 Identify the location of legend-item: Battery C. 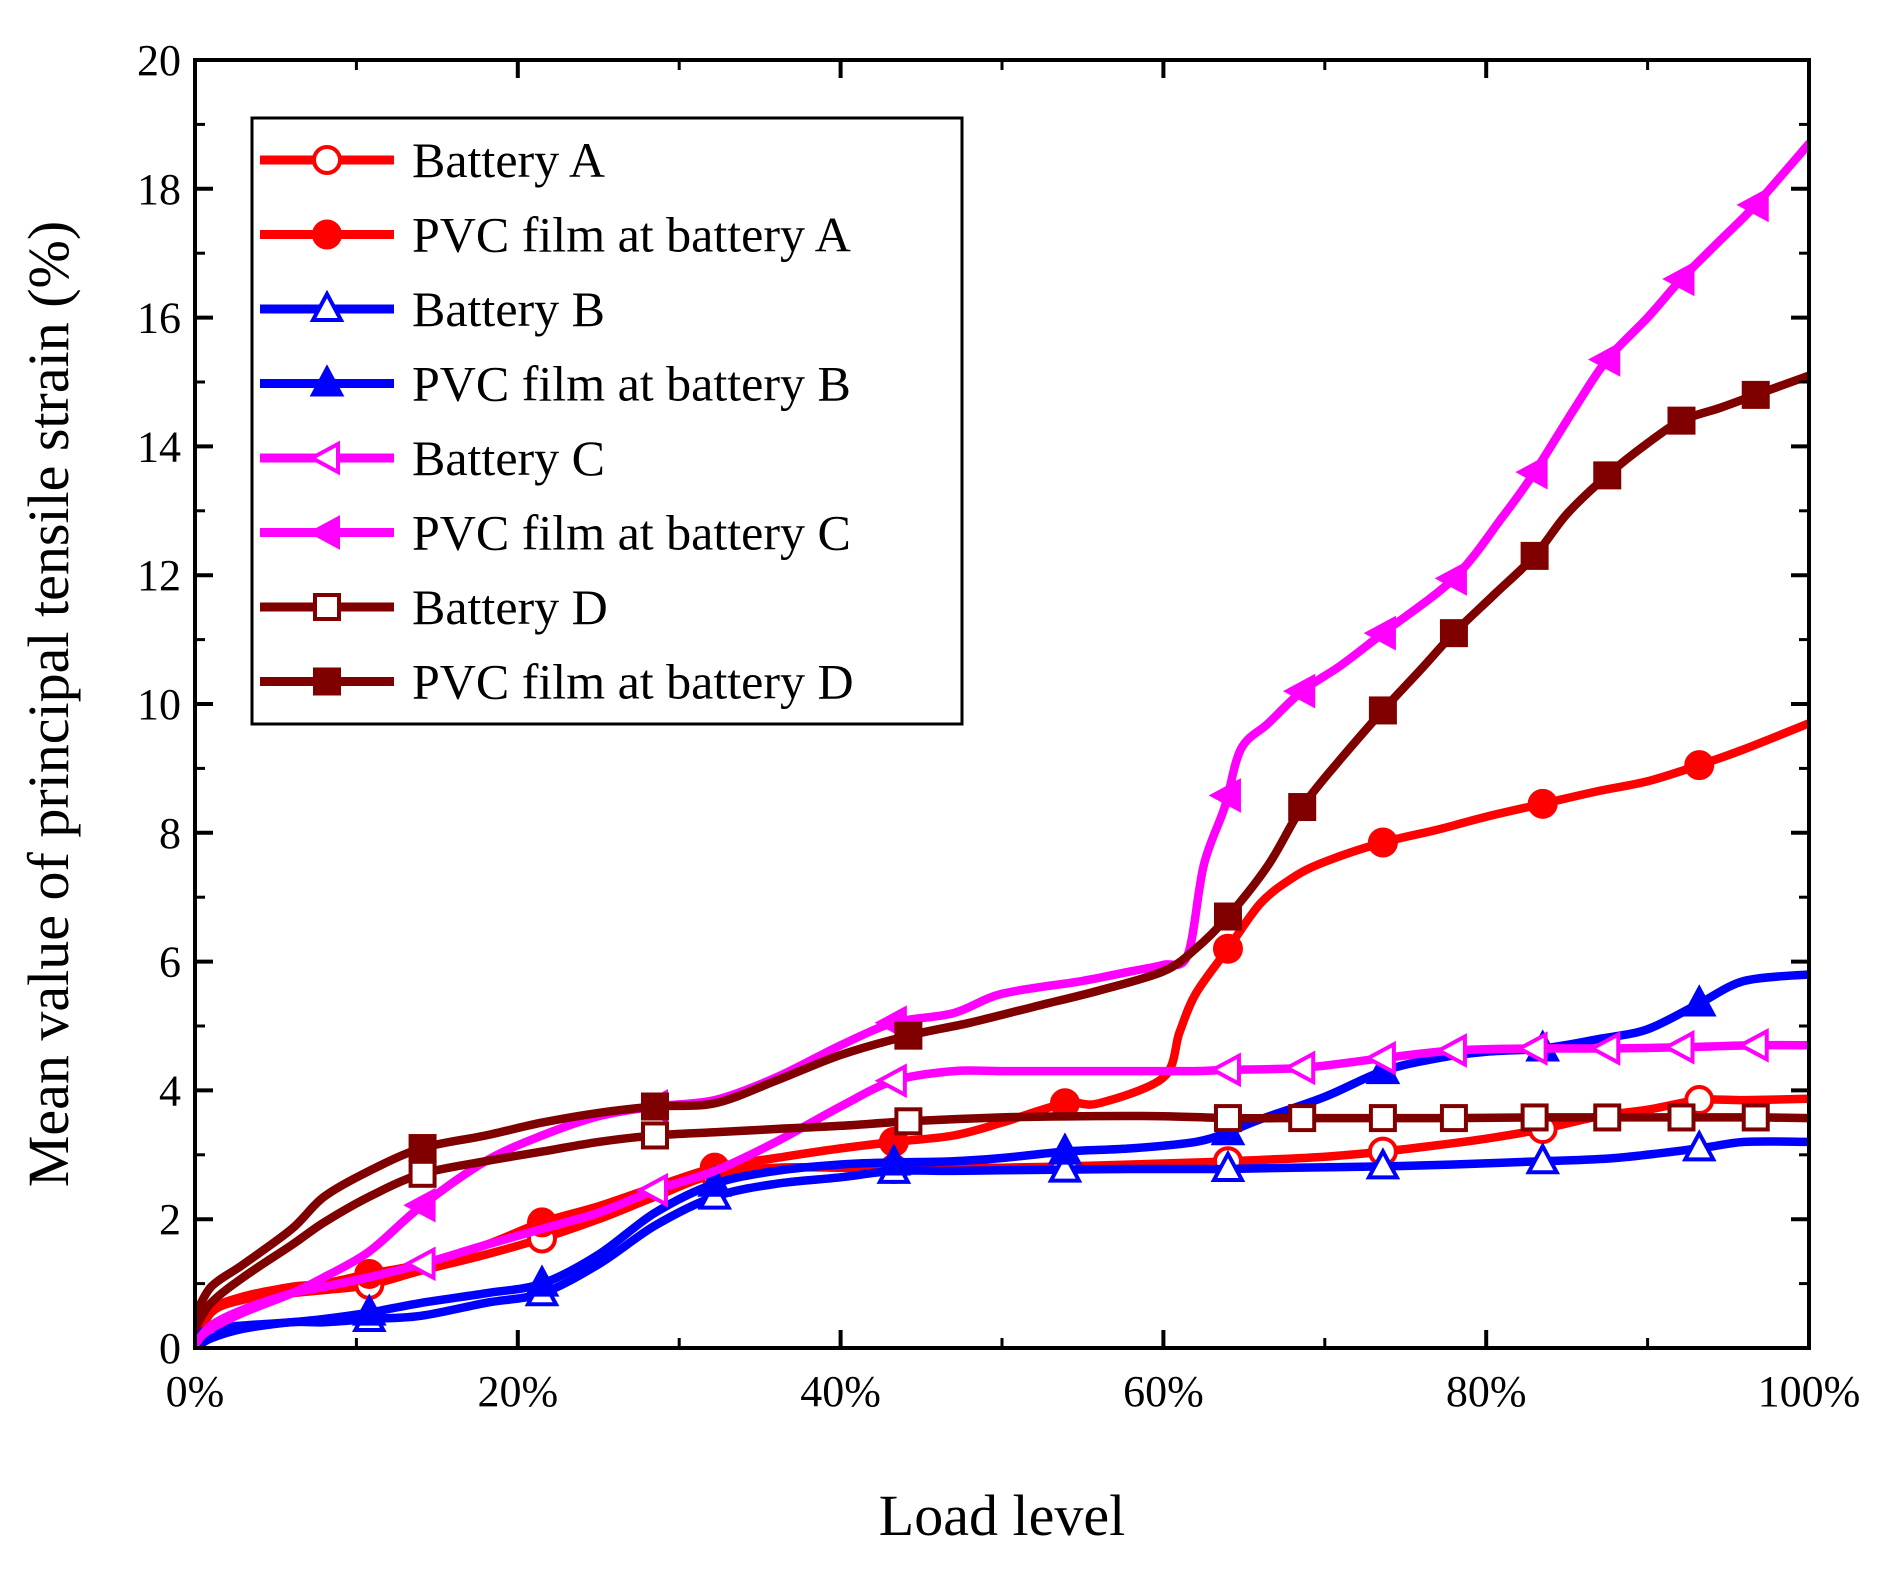
(432, 458).